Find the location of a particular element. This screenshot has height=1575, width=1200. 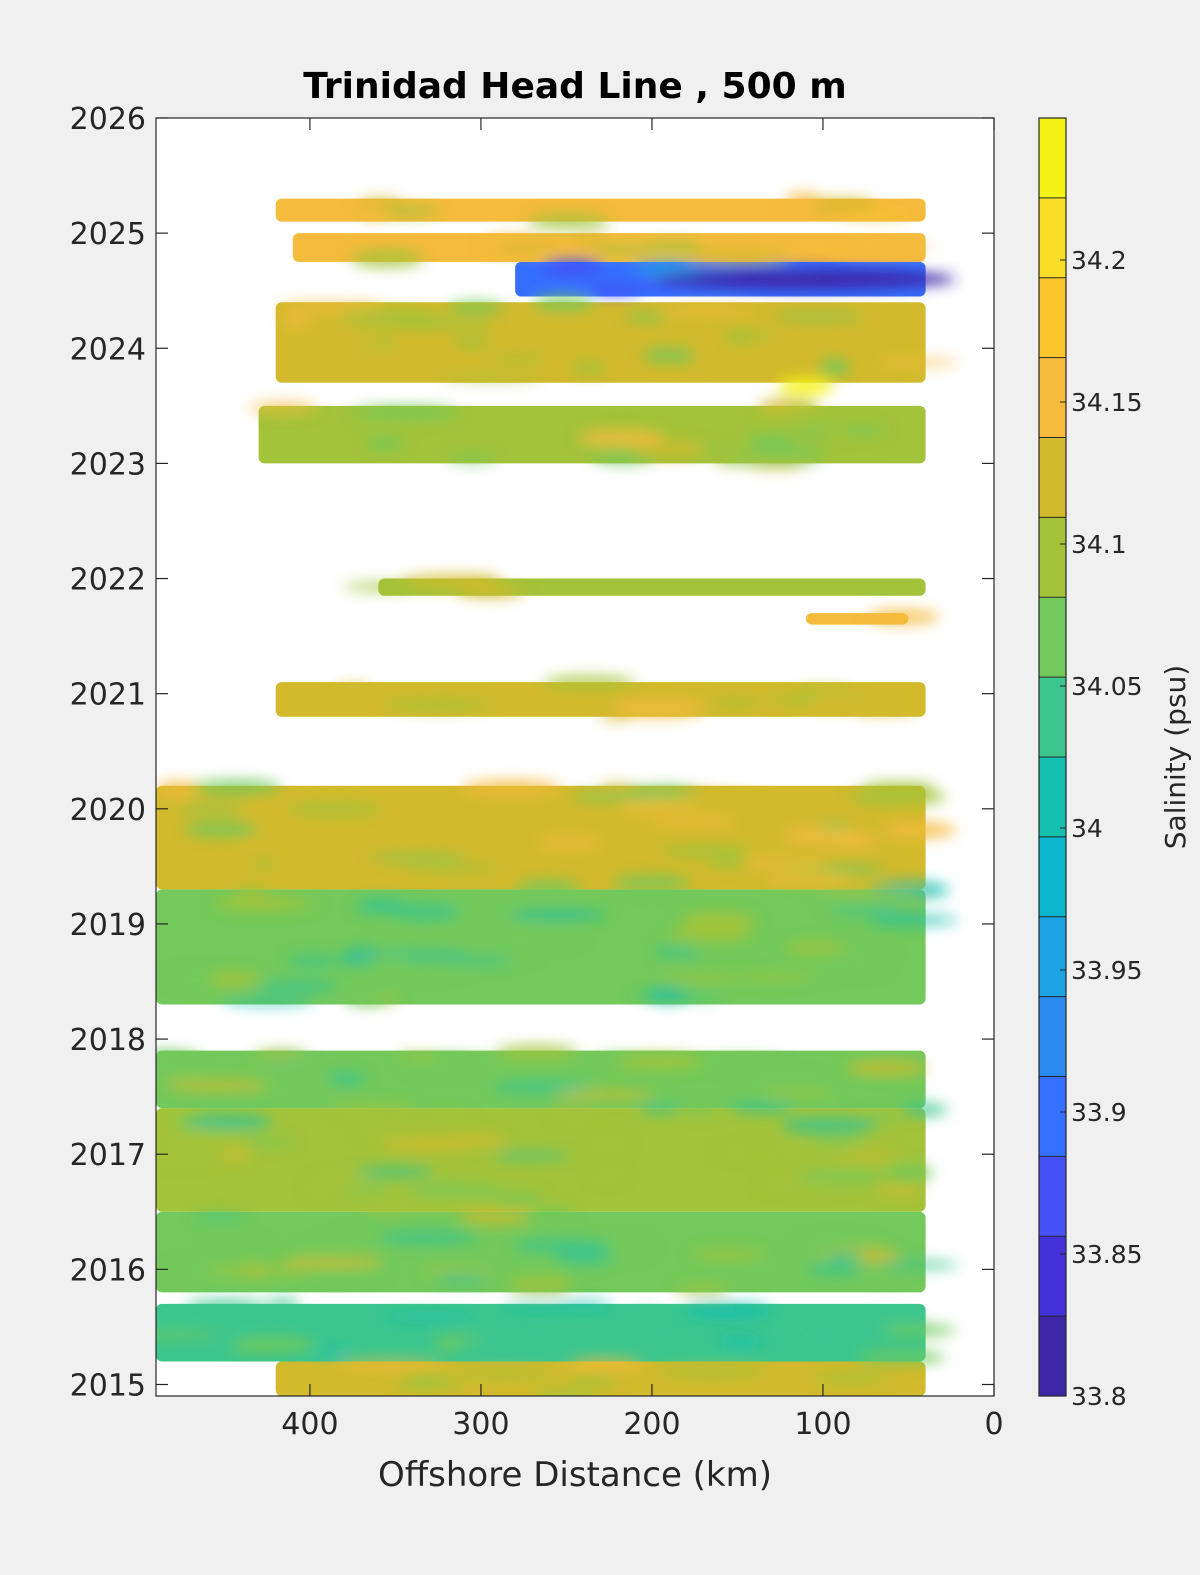

x-tick-label: 300 is located at coordinates (480, 1424).